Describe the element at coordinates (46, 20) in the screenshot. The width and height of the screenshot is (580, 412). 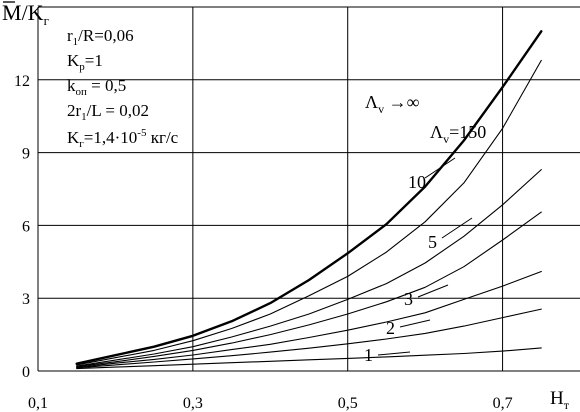
I see `y-axis-label-sub: г` at that location.